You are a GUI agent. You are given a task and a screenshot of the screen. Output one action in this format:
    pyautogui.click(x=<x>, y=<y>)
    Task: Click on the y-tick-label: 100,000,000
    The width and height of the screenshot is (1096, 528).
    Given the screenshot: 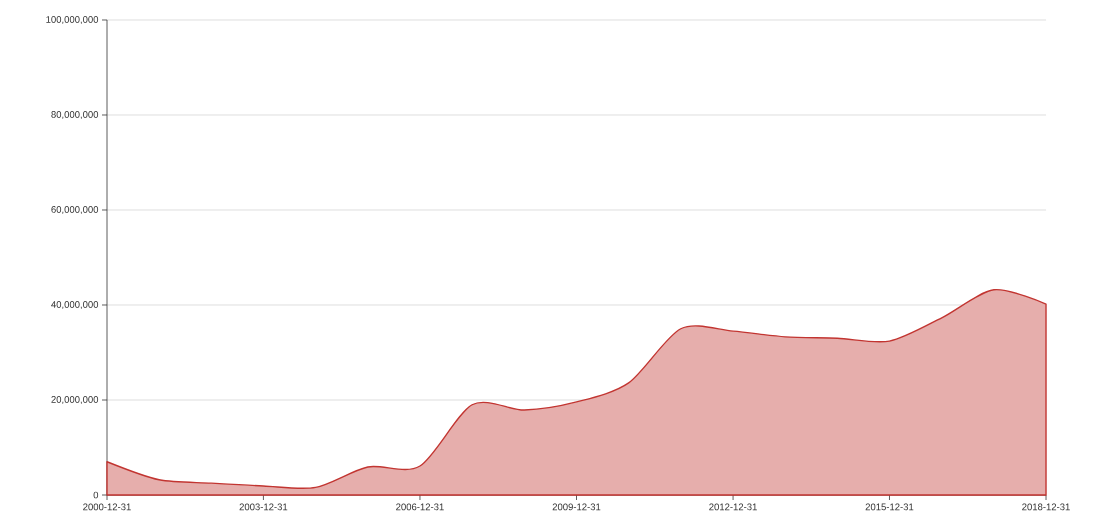 What is the action you would take?
    pyautogui.click(x=72, y=20)
    